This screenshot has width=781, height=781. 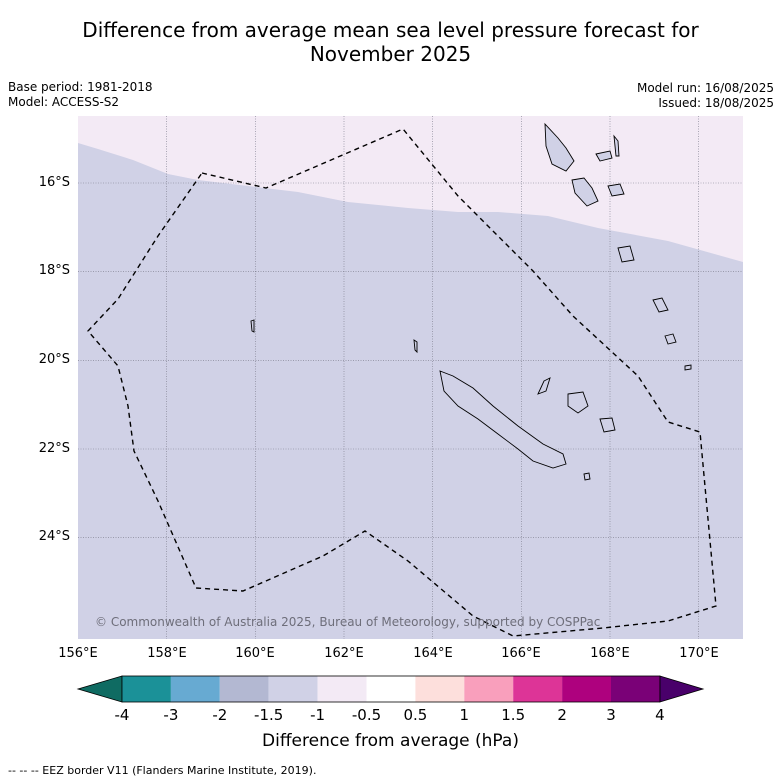 What do you see at coordinates (415, 715) in the screenshot?
I see `colorbar-tick-label: 0.5` at bounding box center [415, 715].